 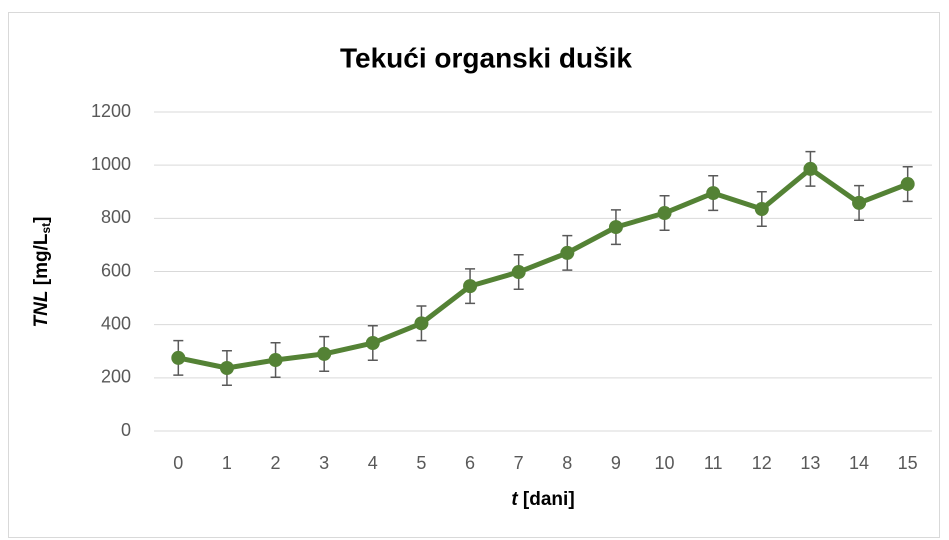 I want to click on x-axis-label: t [dani], so click(x=542, y=499).